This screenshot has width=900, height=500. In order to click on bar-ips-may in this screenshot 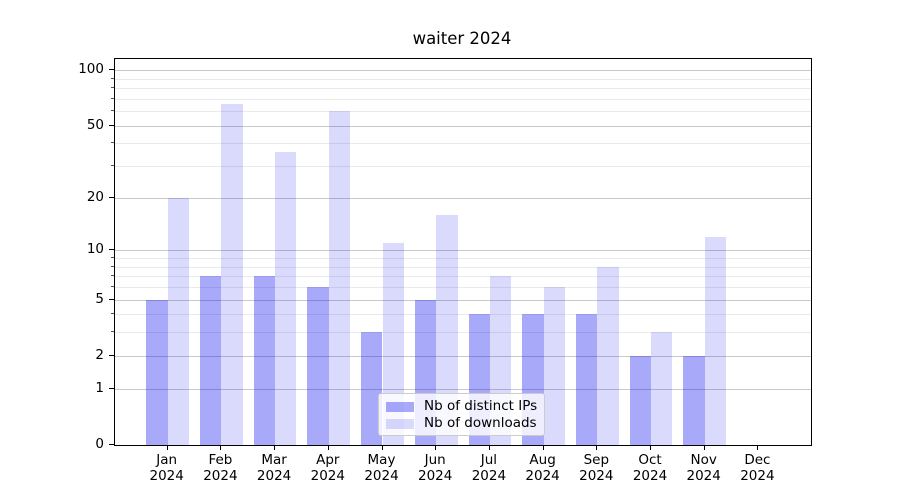, I will do `click(372, 388)`.